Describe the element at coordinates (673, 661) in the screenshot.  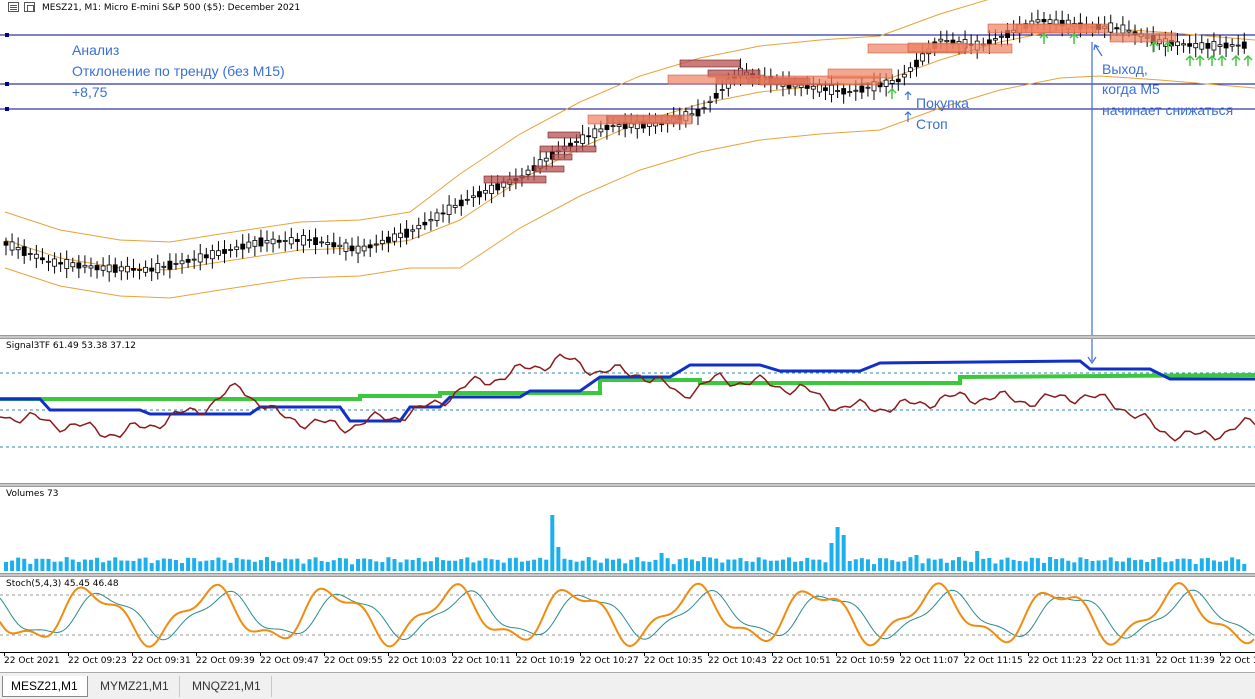
I see `time-label: 22 Oct 10:35` at that location.